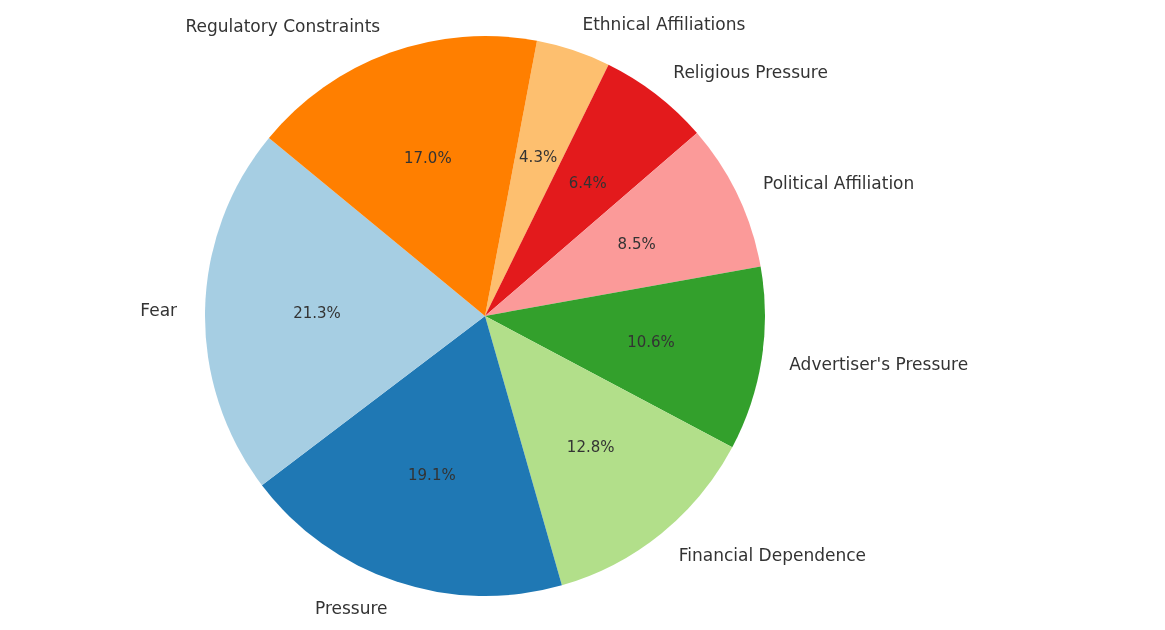 This screenshot has width=1165, height=630. What do you see at coordinates (283, 26) in the screenshot?
I see `slice-label: Regulatory Constraints` at bounding box center [283, 26].